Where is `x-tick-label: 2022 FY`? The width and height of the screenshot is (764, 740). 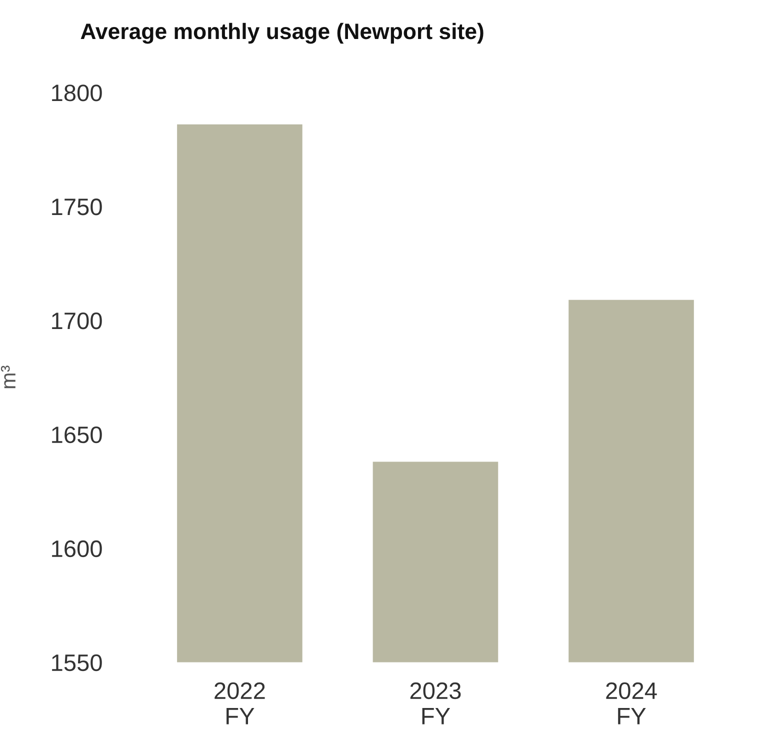 x-tick-label: 2022 FY is located at coordinates (239, 703).